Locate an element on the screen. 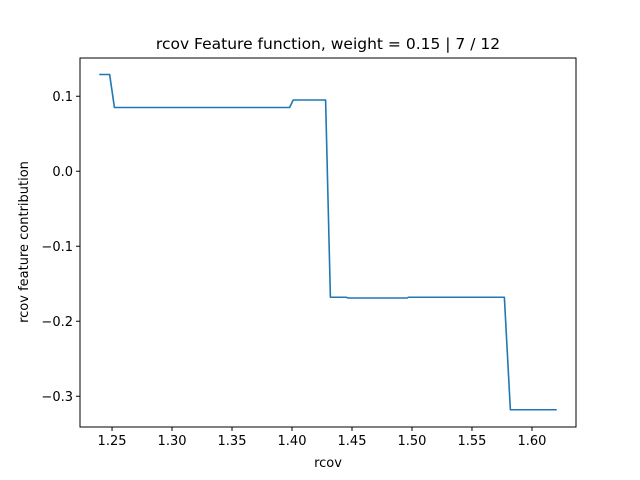  y-axis-title: rcov feature contribution is located at coordinates (24, 242).